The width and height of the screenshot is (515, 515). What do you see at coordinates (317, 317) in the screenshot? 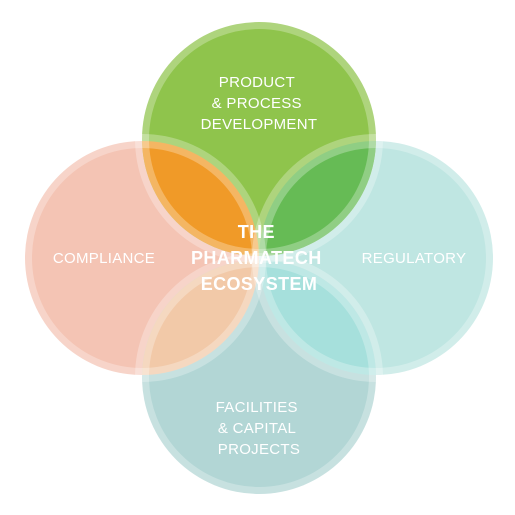
I see `regulatory-facilities-overlap` at bounding box center [317, 317].